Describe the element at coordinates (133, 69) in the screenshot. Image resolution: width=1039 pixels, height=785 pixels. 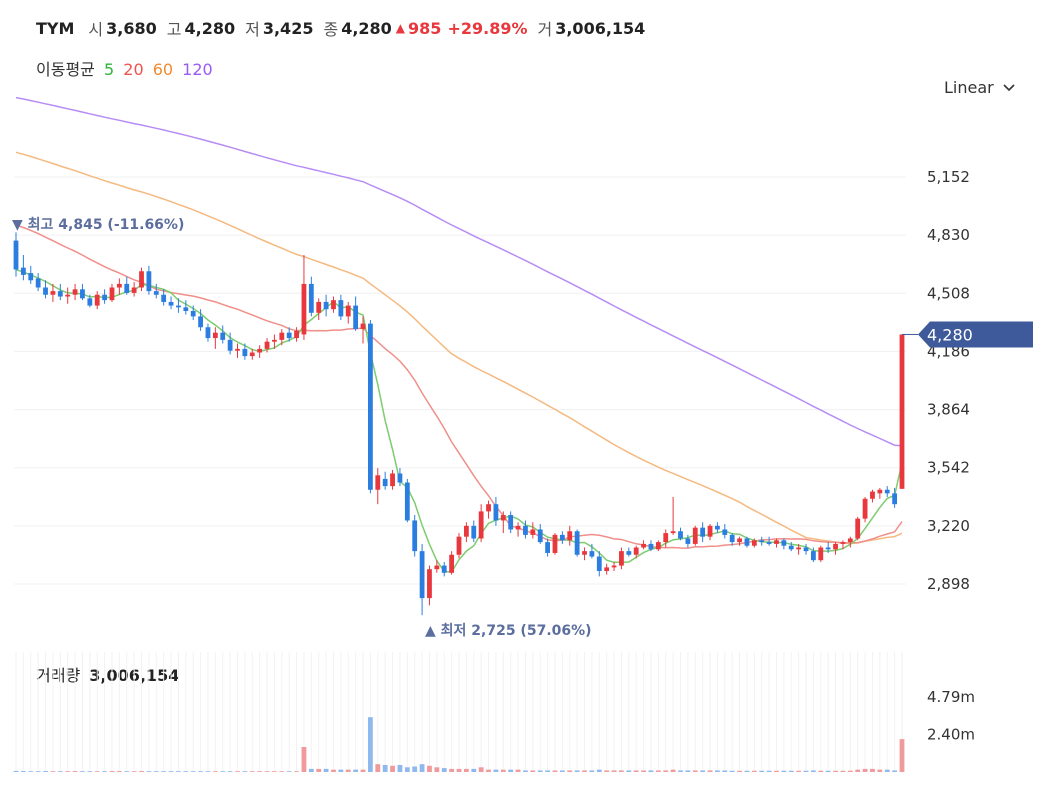
I see `ma-20-label: 20` at that location.